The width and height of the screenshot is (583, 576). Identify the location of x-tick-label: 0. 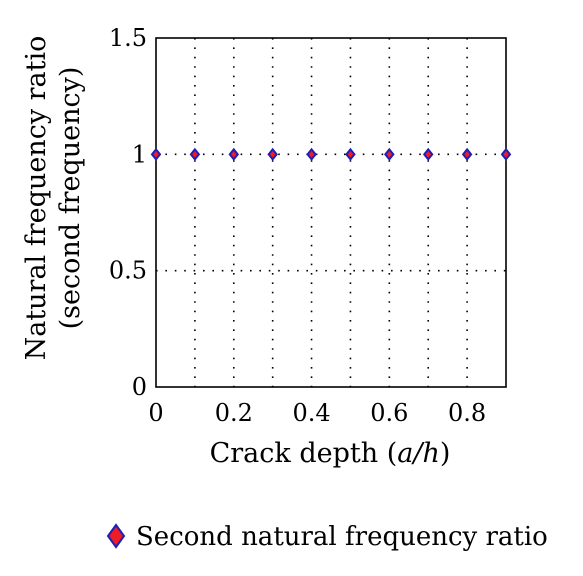
(155, 413).